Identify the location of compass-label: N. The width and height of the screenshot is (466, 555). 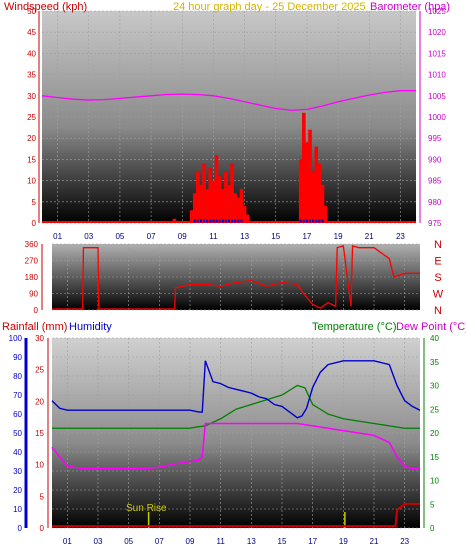
(438, 311).